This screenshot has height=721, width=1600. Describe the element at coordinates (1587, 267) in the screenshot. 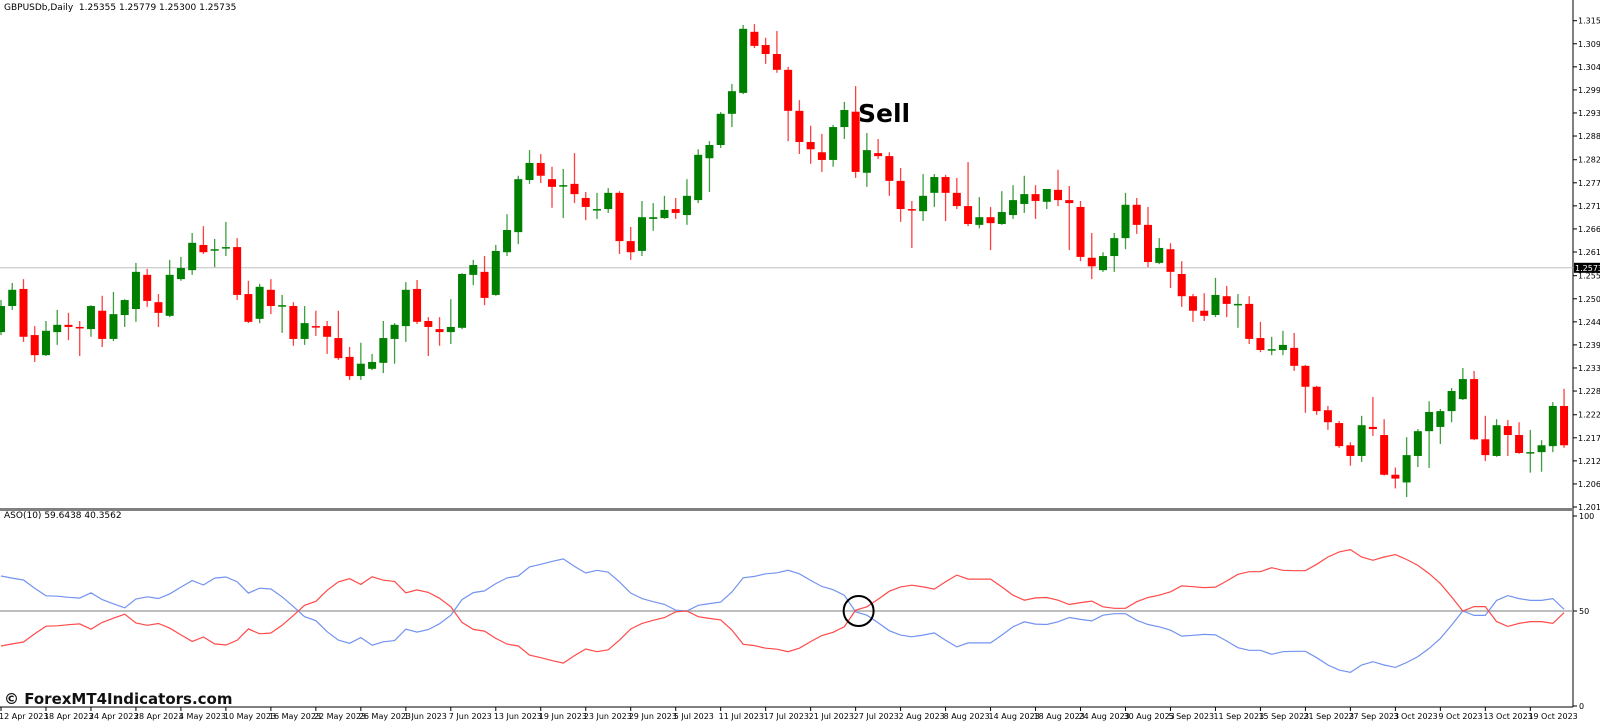

I see `current-price-marker` at that location.